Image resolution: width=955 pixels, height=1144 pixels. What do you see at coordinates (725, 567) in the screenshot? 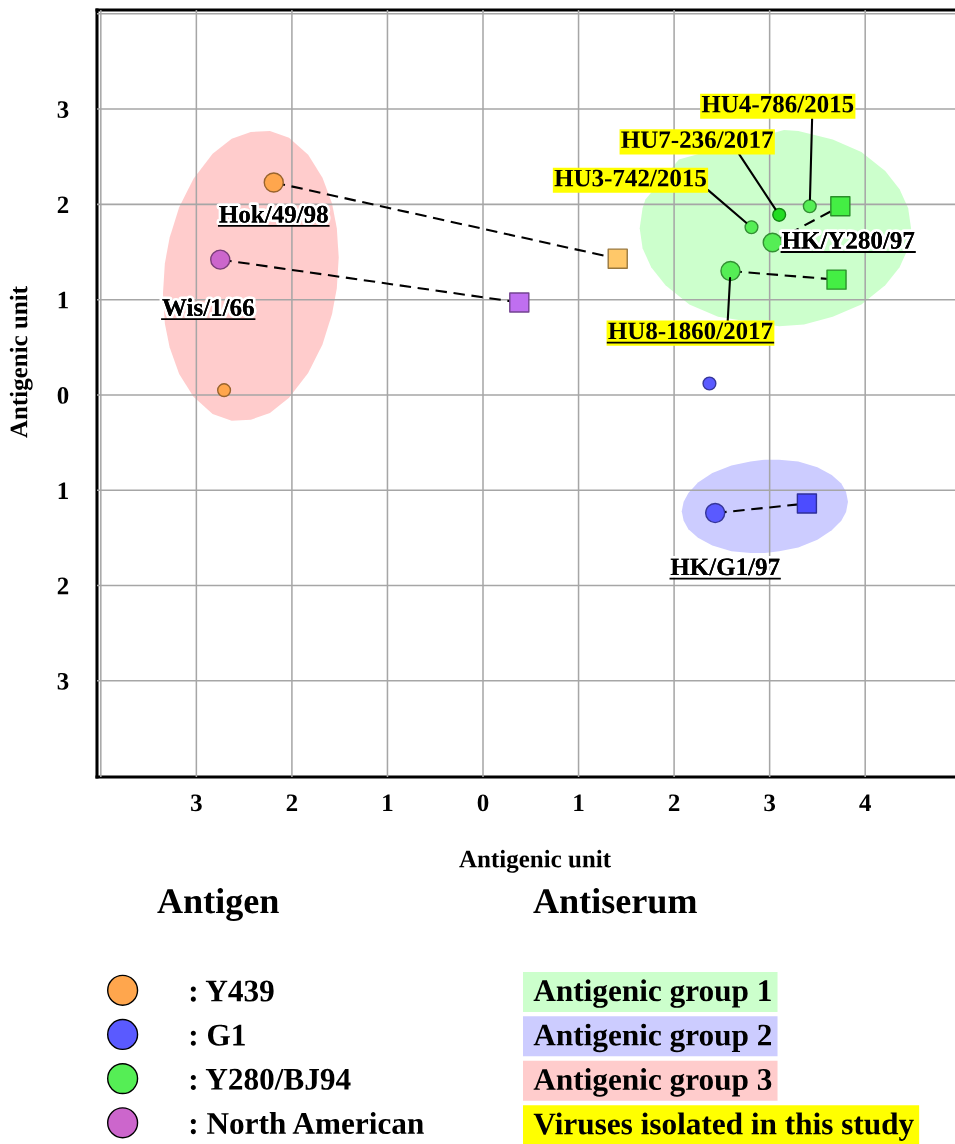
I see `data-label: HK/G1/97` at bounding box center [725, 567].